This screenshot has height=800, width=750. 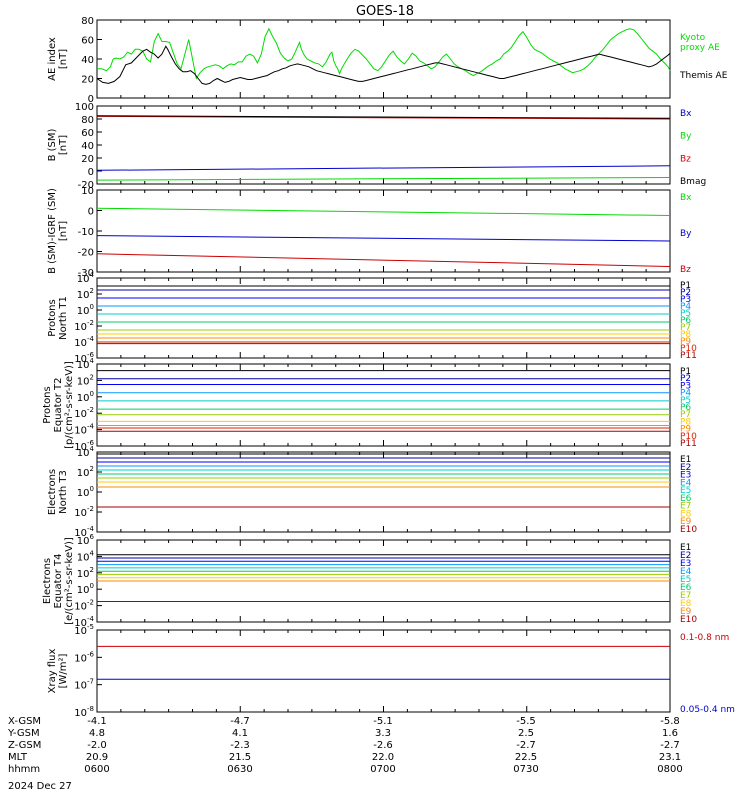 What do you see at coordinates (97, 757) in the screenshot?
I see `time-row-value: 20.9` at bounding box center [97, 757].